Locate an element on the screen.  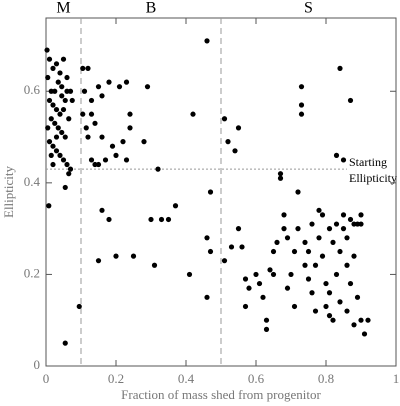
x-axis-label: Fraction of mass shed from progenitor is located at coordinates (221, 394).